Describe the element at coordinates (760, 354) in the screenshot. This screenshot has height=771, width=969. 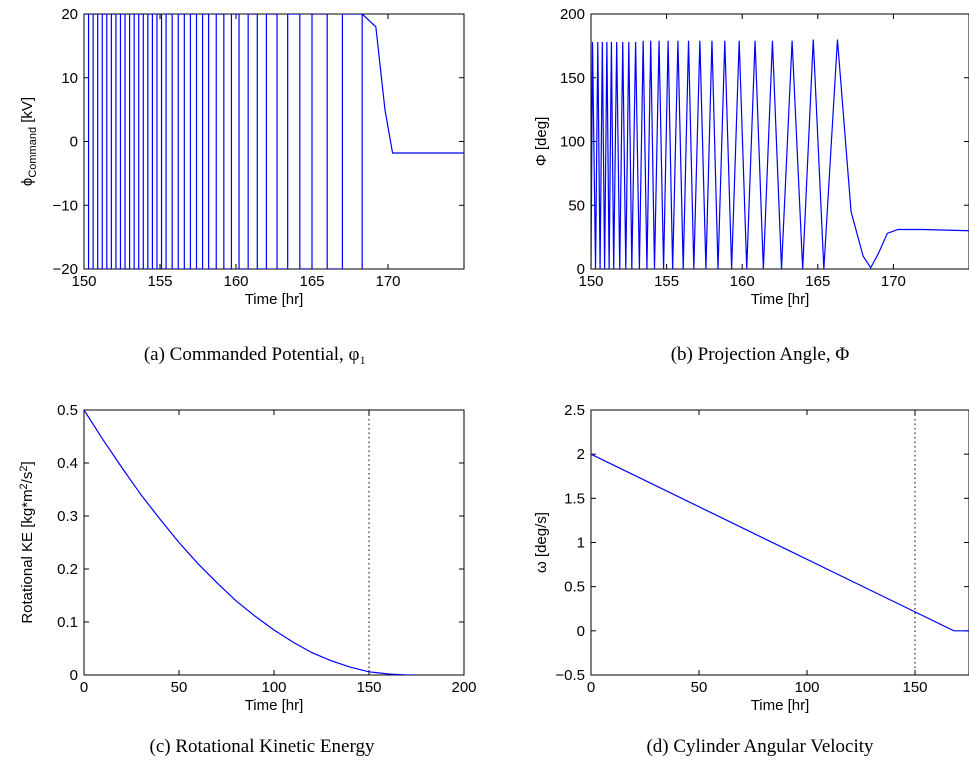
I see `chart-caption: (b) Projection Angle, Φ` at that location.